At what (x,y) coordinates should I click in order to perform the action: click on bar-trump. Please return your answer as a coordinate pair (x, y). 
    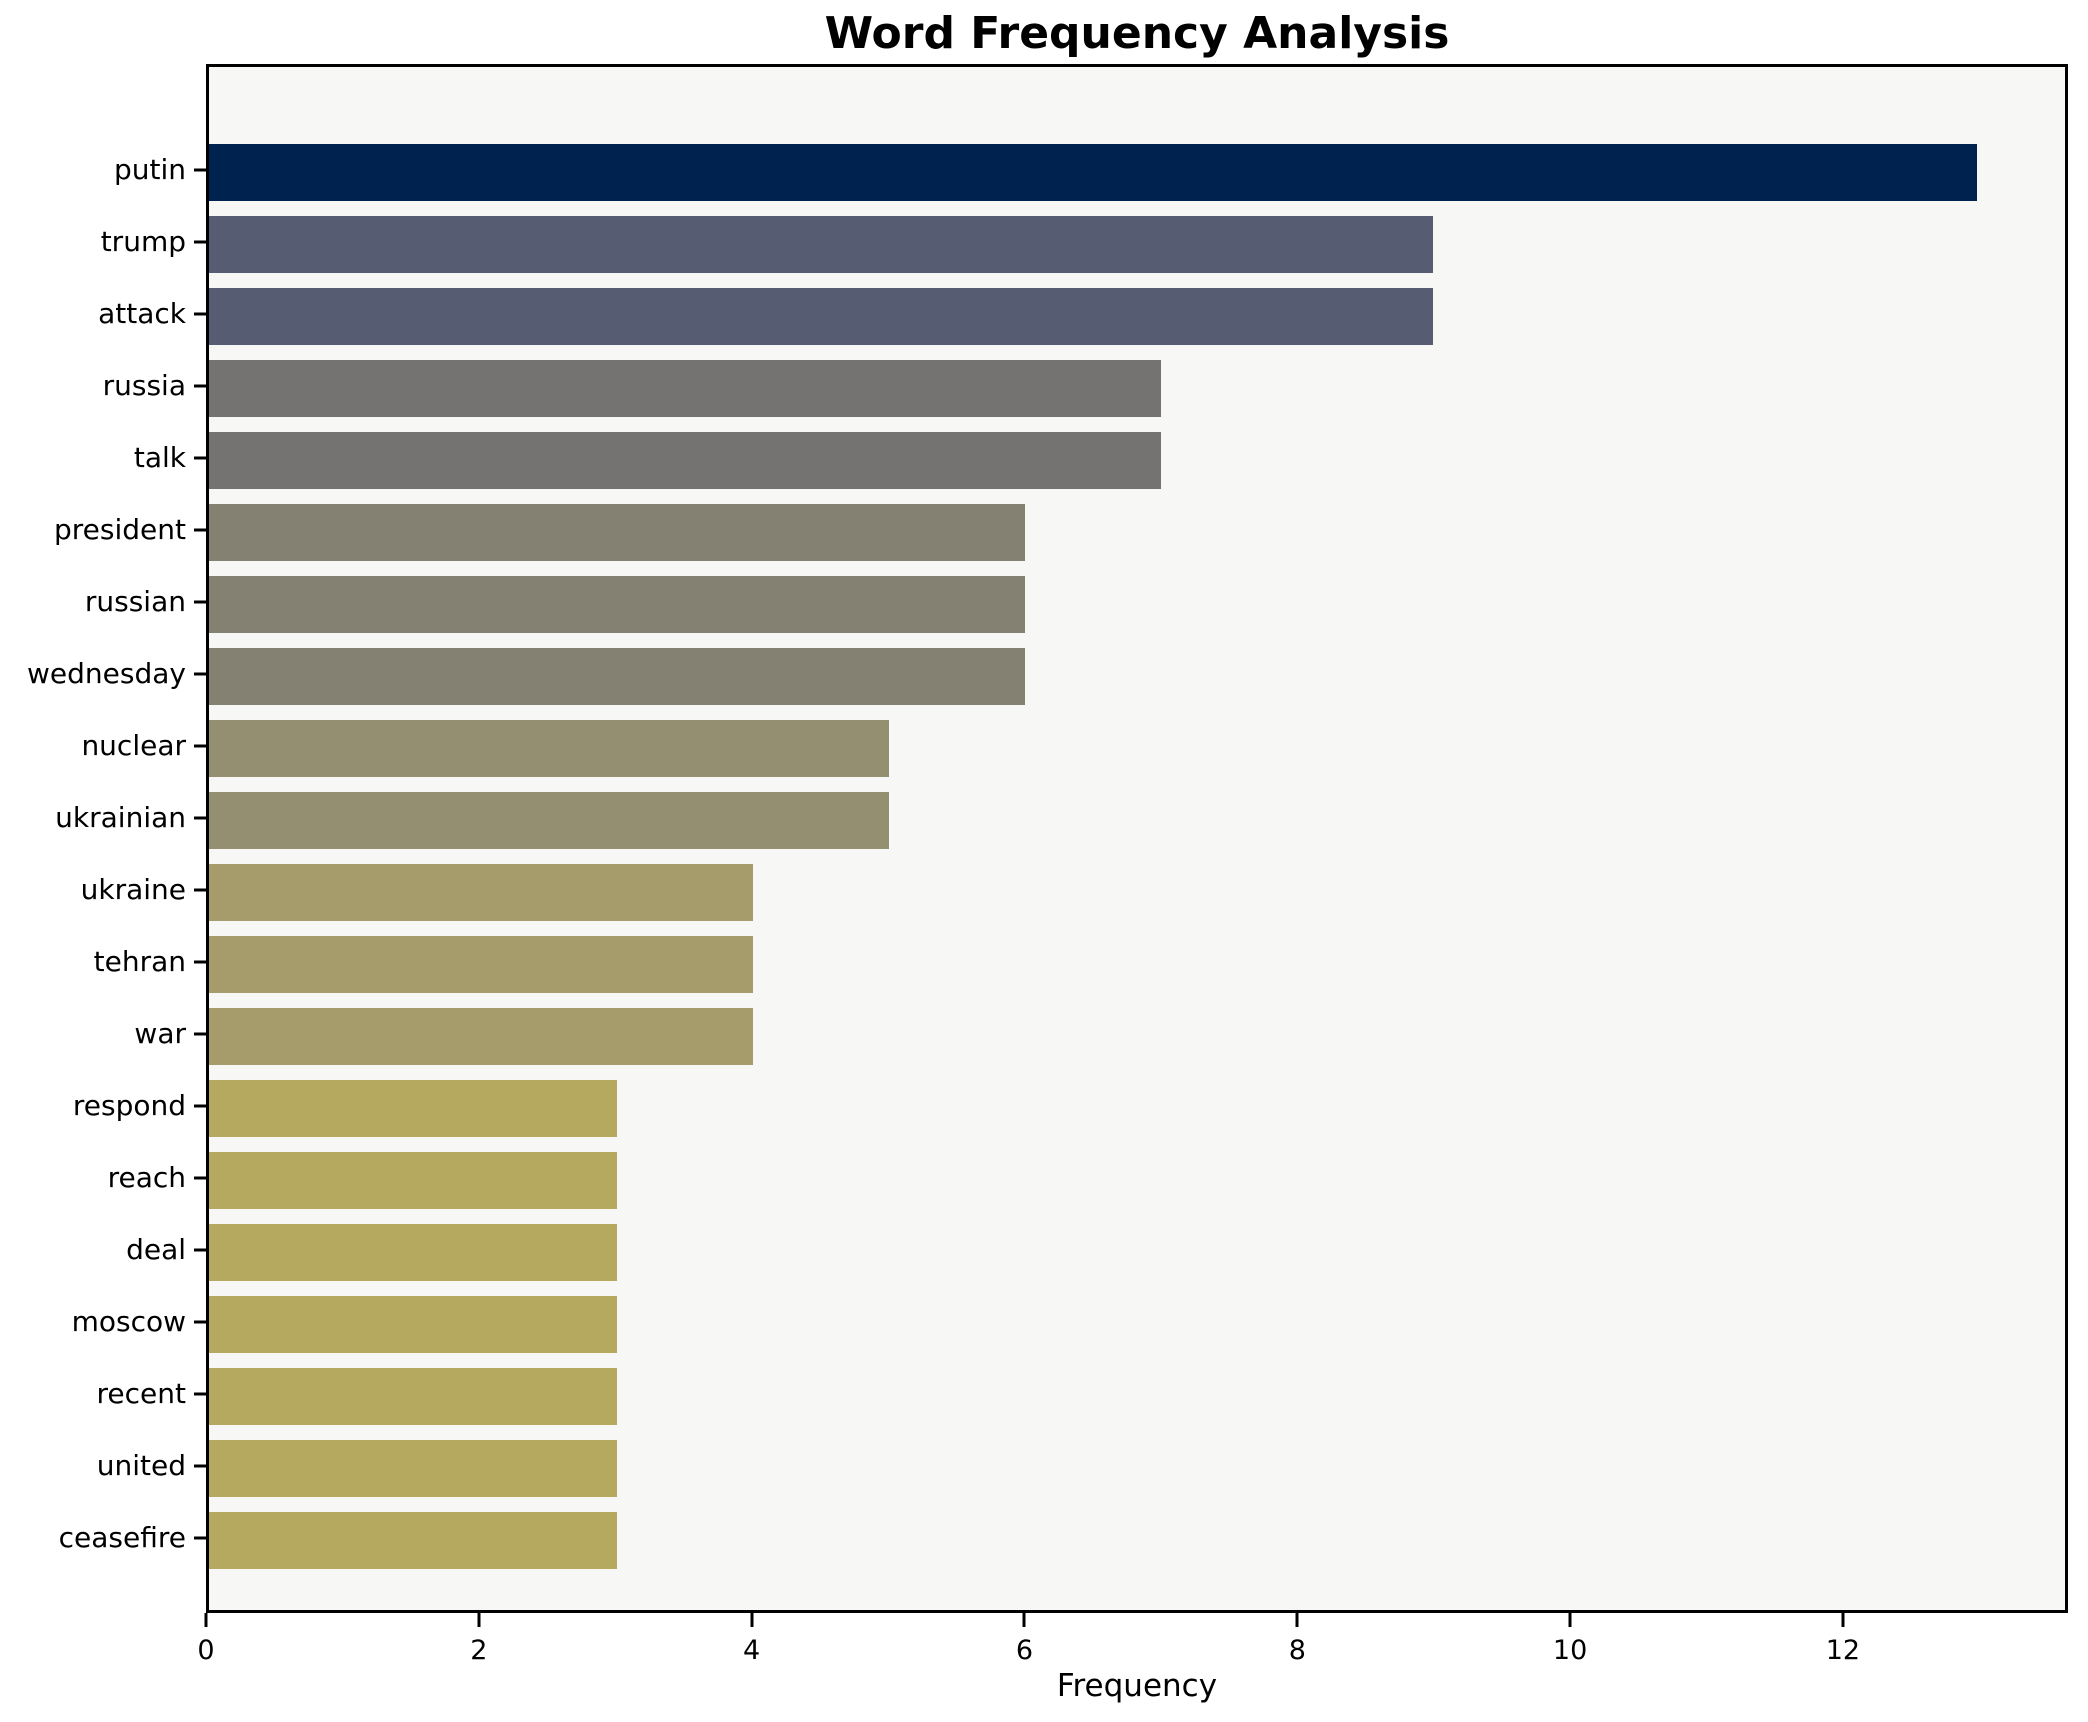
    Looking at the image, I should click on (821, 244).